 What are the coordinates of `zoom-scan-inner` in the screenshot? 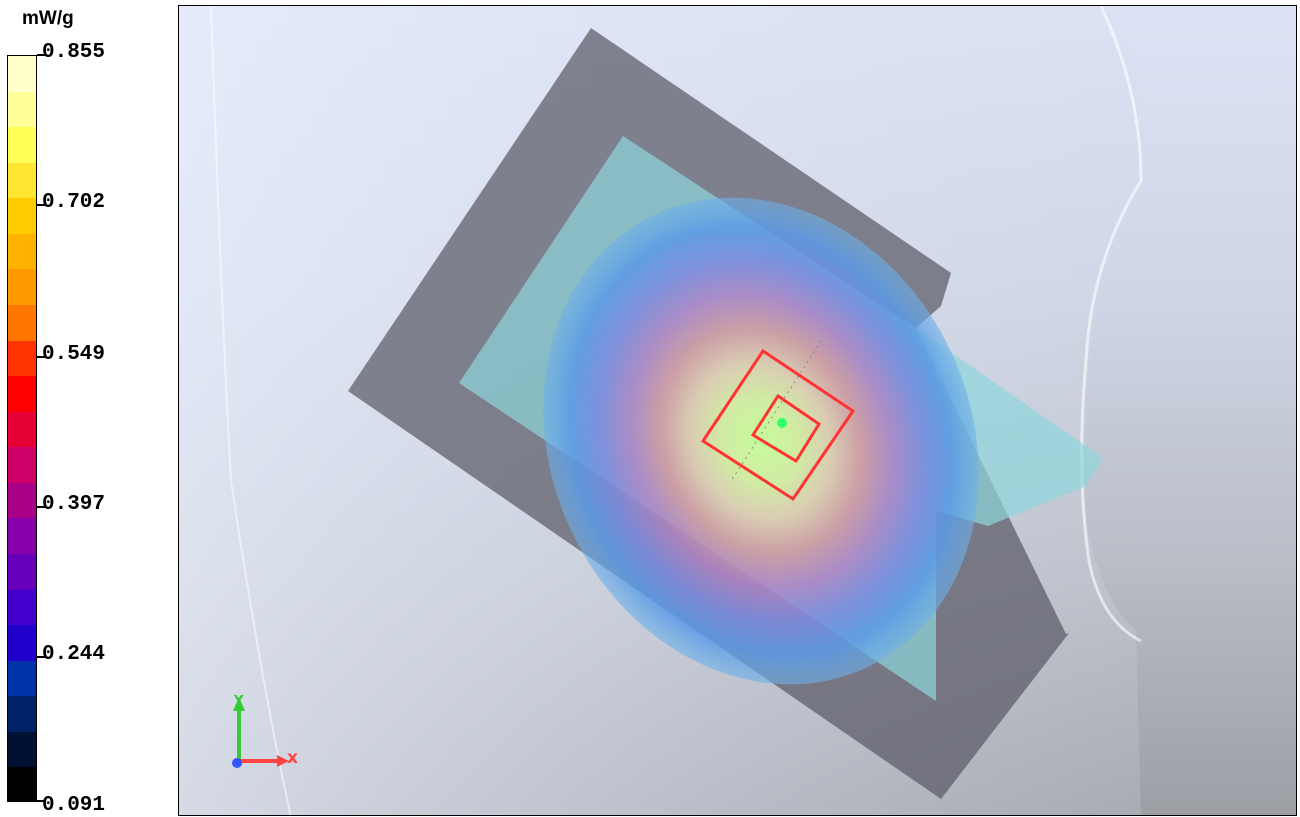 It's located at (786, 428).